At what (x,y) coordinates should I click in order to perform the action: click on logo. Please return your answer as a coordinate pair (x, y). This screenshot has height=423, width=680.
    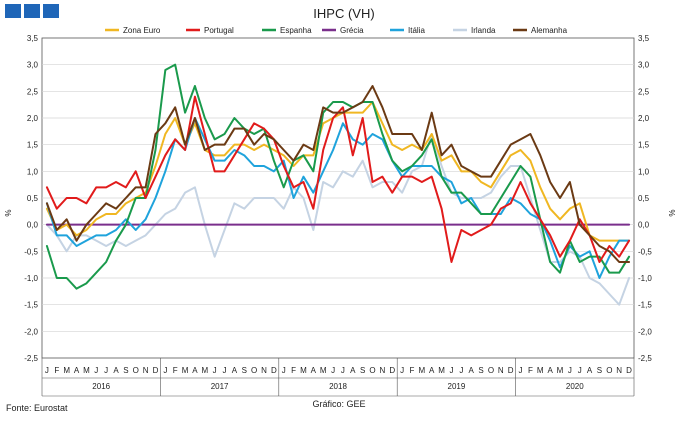
    Looking at the image, I should click on (32, 11).